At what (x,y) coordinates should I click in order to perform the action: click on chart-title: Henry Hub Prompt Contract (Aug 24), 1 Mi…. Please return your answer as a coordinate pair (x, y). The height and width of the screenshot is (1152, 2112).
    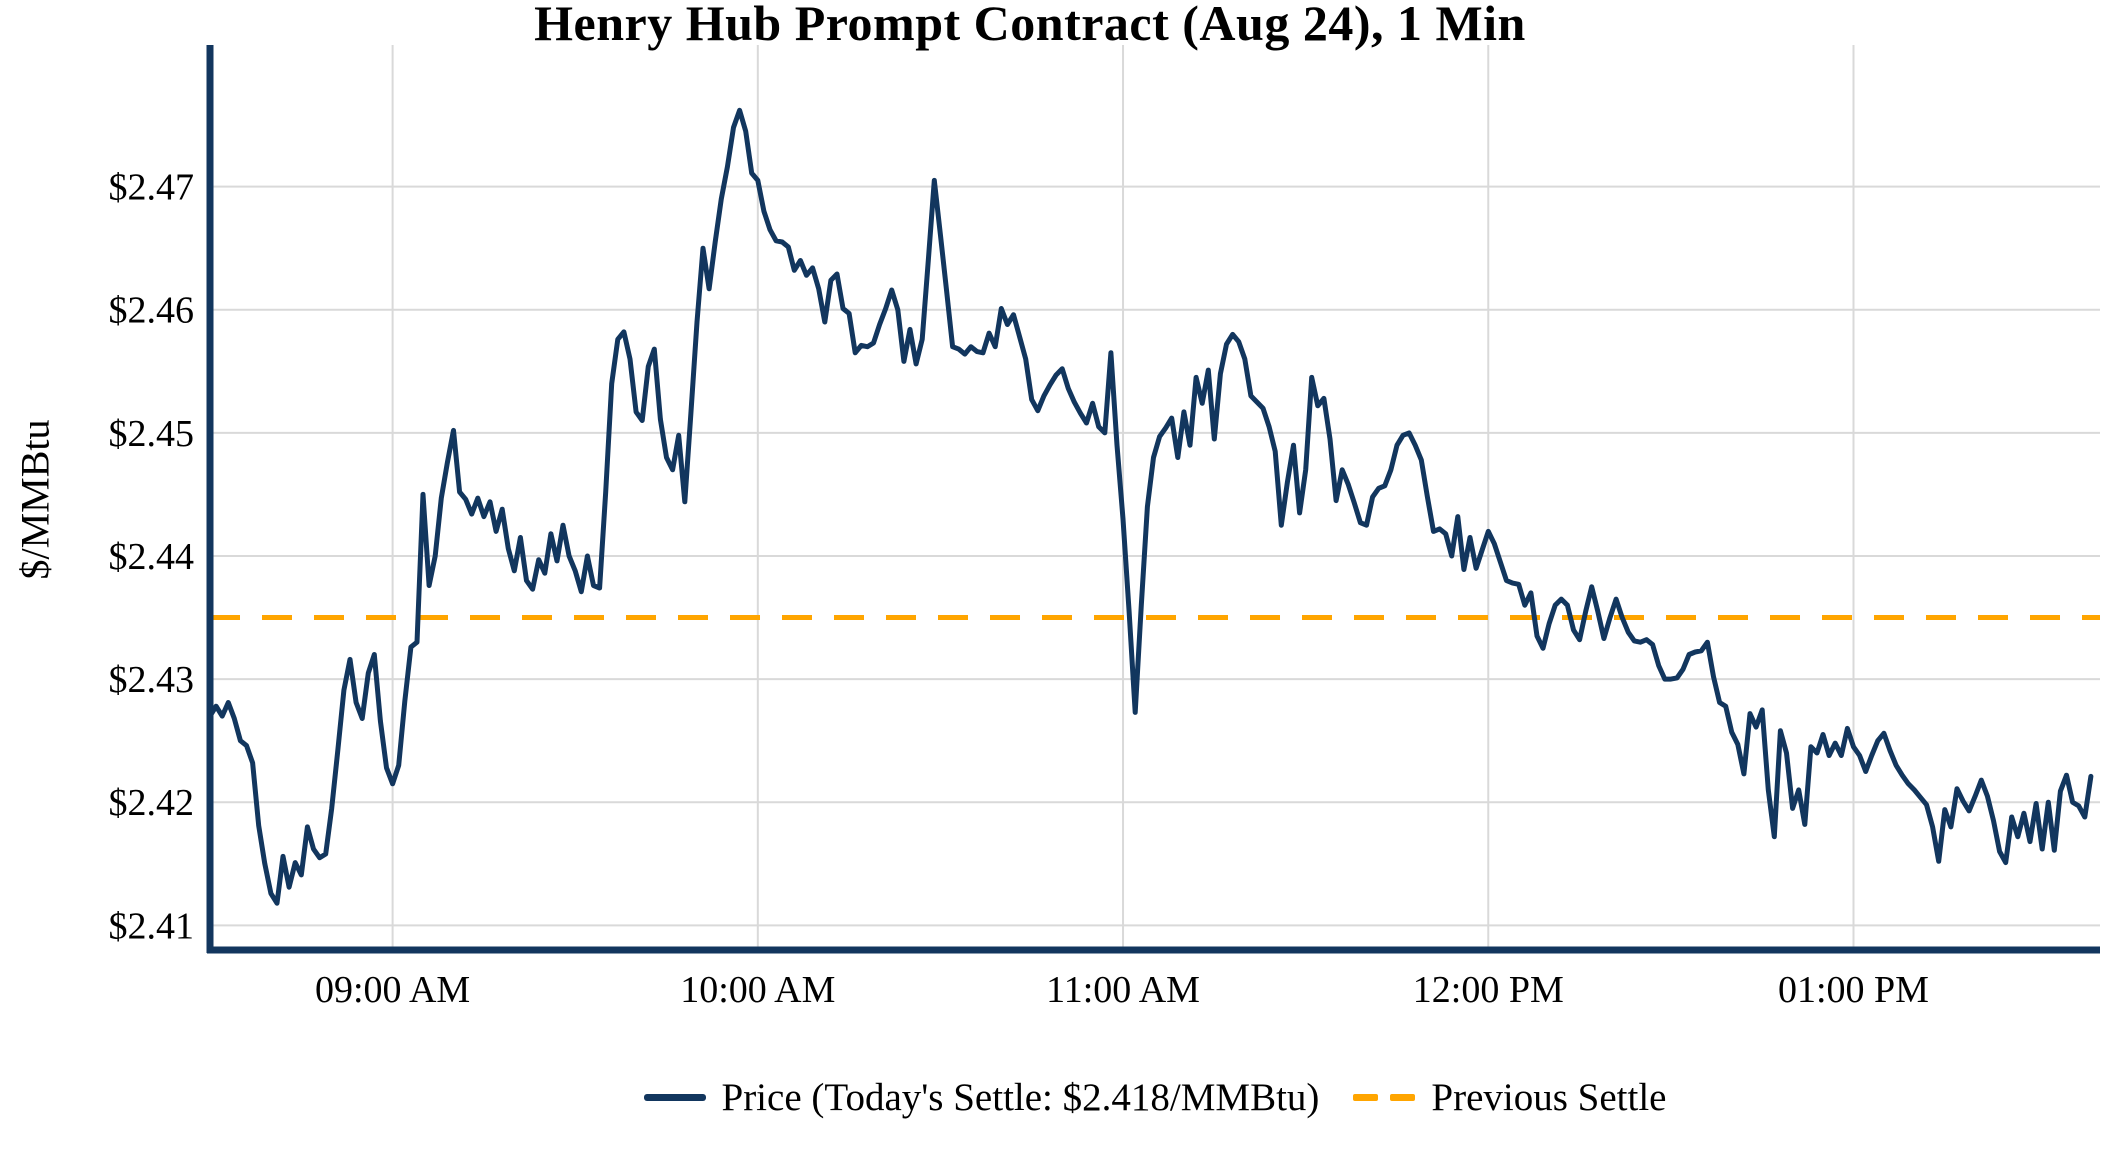
    Looking at the image, I should click on (1030, 25).